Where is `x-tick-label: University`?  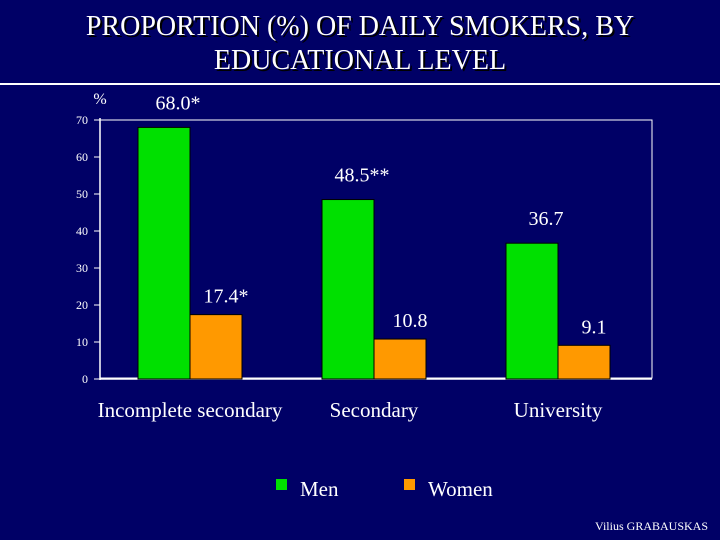 x-tick-label: University is located at coordinates (558, 410).